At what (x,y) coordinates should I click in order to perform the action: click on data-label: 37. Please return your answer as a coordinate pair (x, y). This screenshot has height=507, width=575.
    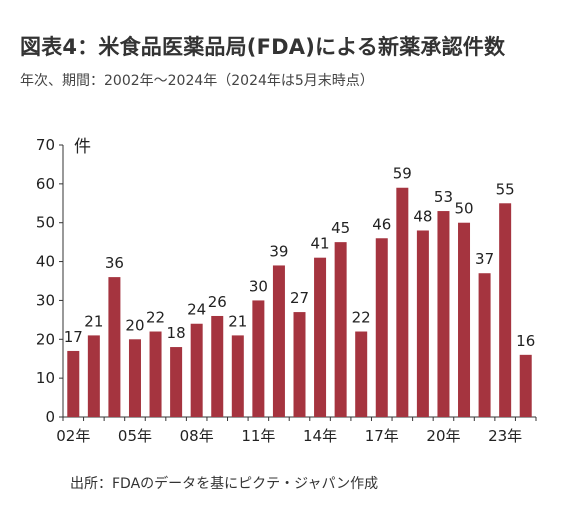
    Looking at the image, I should click on (484, 259).